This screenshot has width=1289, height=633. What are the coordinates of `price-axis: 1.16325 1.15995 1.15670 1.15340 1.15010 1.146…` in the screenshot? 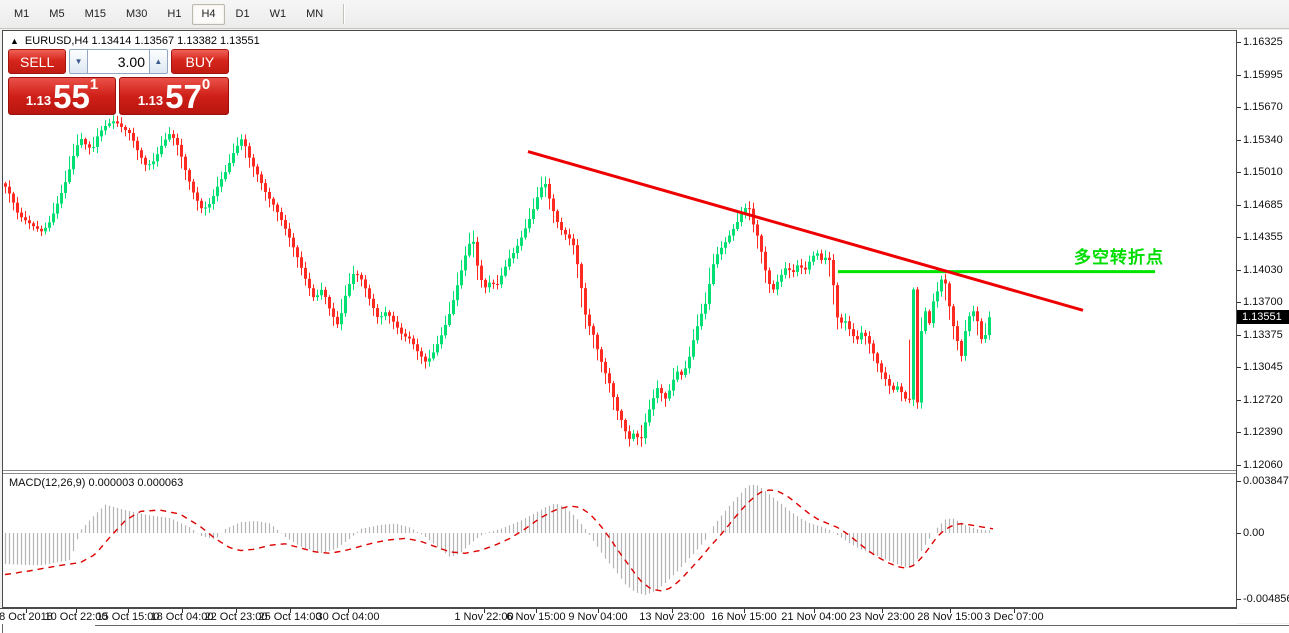 It's located at (1263, 326).